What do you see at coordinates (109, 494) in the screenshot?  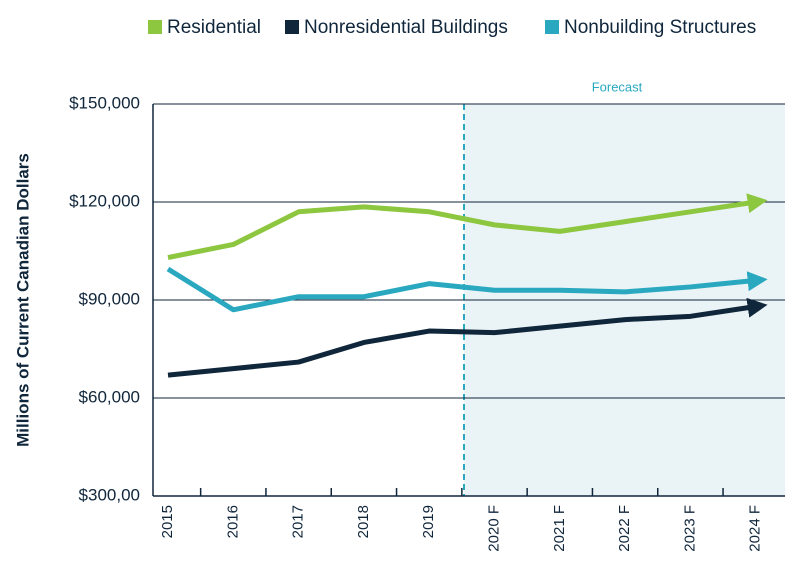 I see `y-tick-label: $300,00` at bounding box center [109, 494].